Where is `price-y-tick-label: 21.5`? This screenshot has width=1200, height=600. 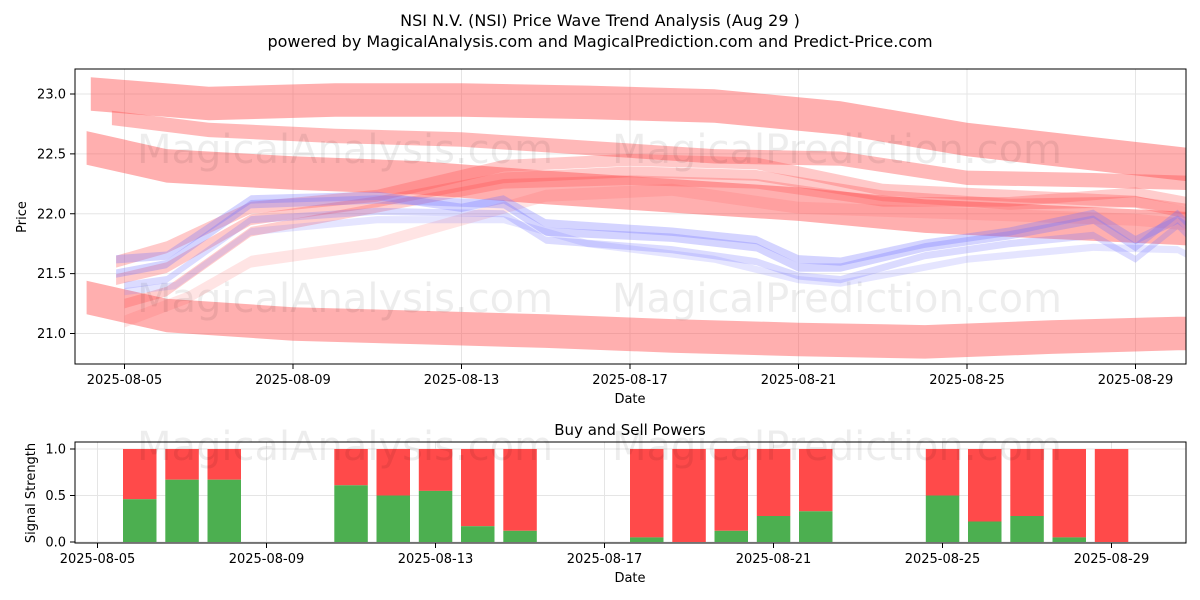
price-y-tick-label: 21.5 is located at coordinates (51, 274).